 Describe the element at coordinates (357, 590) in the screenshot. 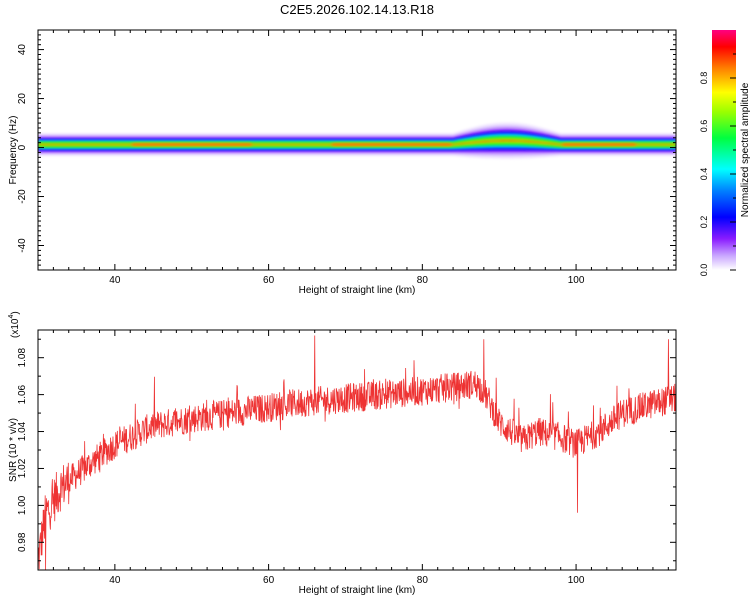

I see `snr-xlabel: Height of straight line (km)` at that location.